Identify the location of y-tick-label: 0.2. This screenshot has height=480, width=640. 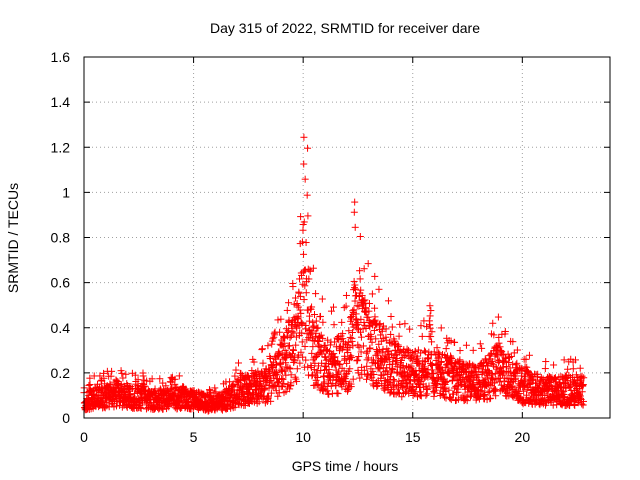
(61, 373).